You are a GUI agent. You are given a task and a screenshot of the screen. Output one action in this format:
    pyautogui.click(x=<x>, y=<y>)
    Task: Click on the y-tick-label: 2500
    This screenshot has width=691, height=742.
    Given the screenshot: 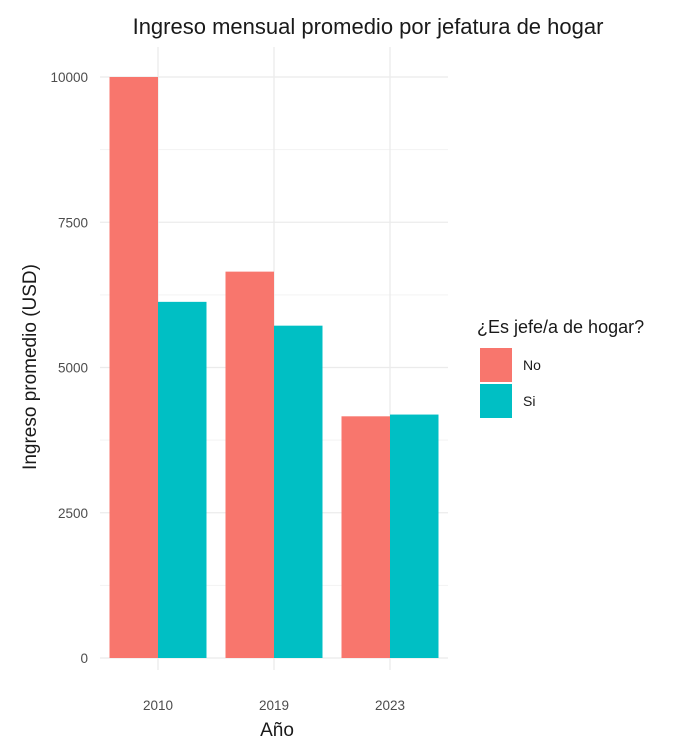 What is the action you would take?
    pyautogui.click(x=73, y=513)
    